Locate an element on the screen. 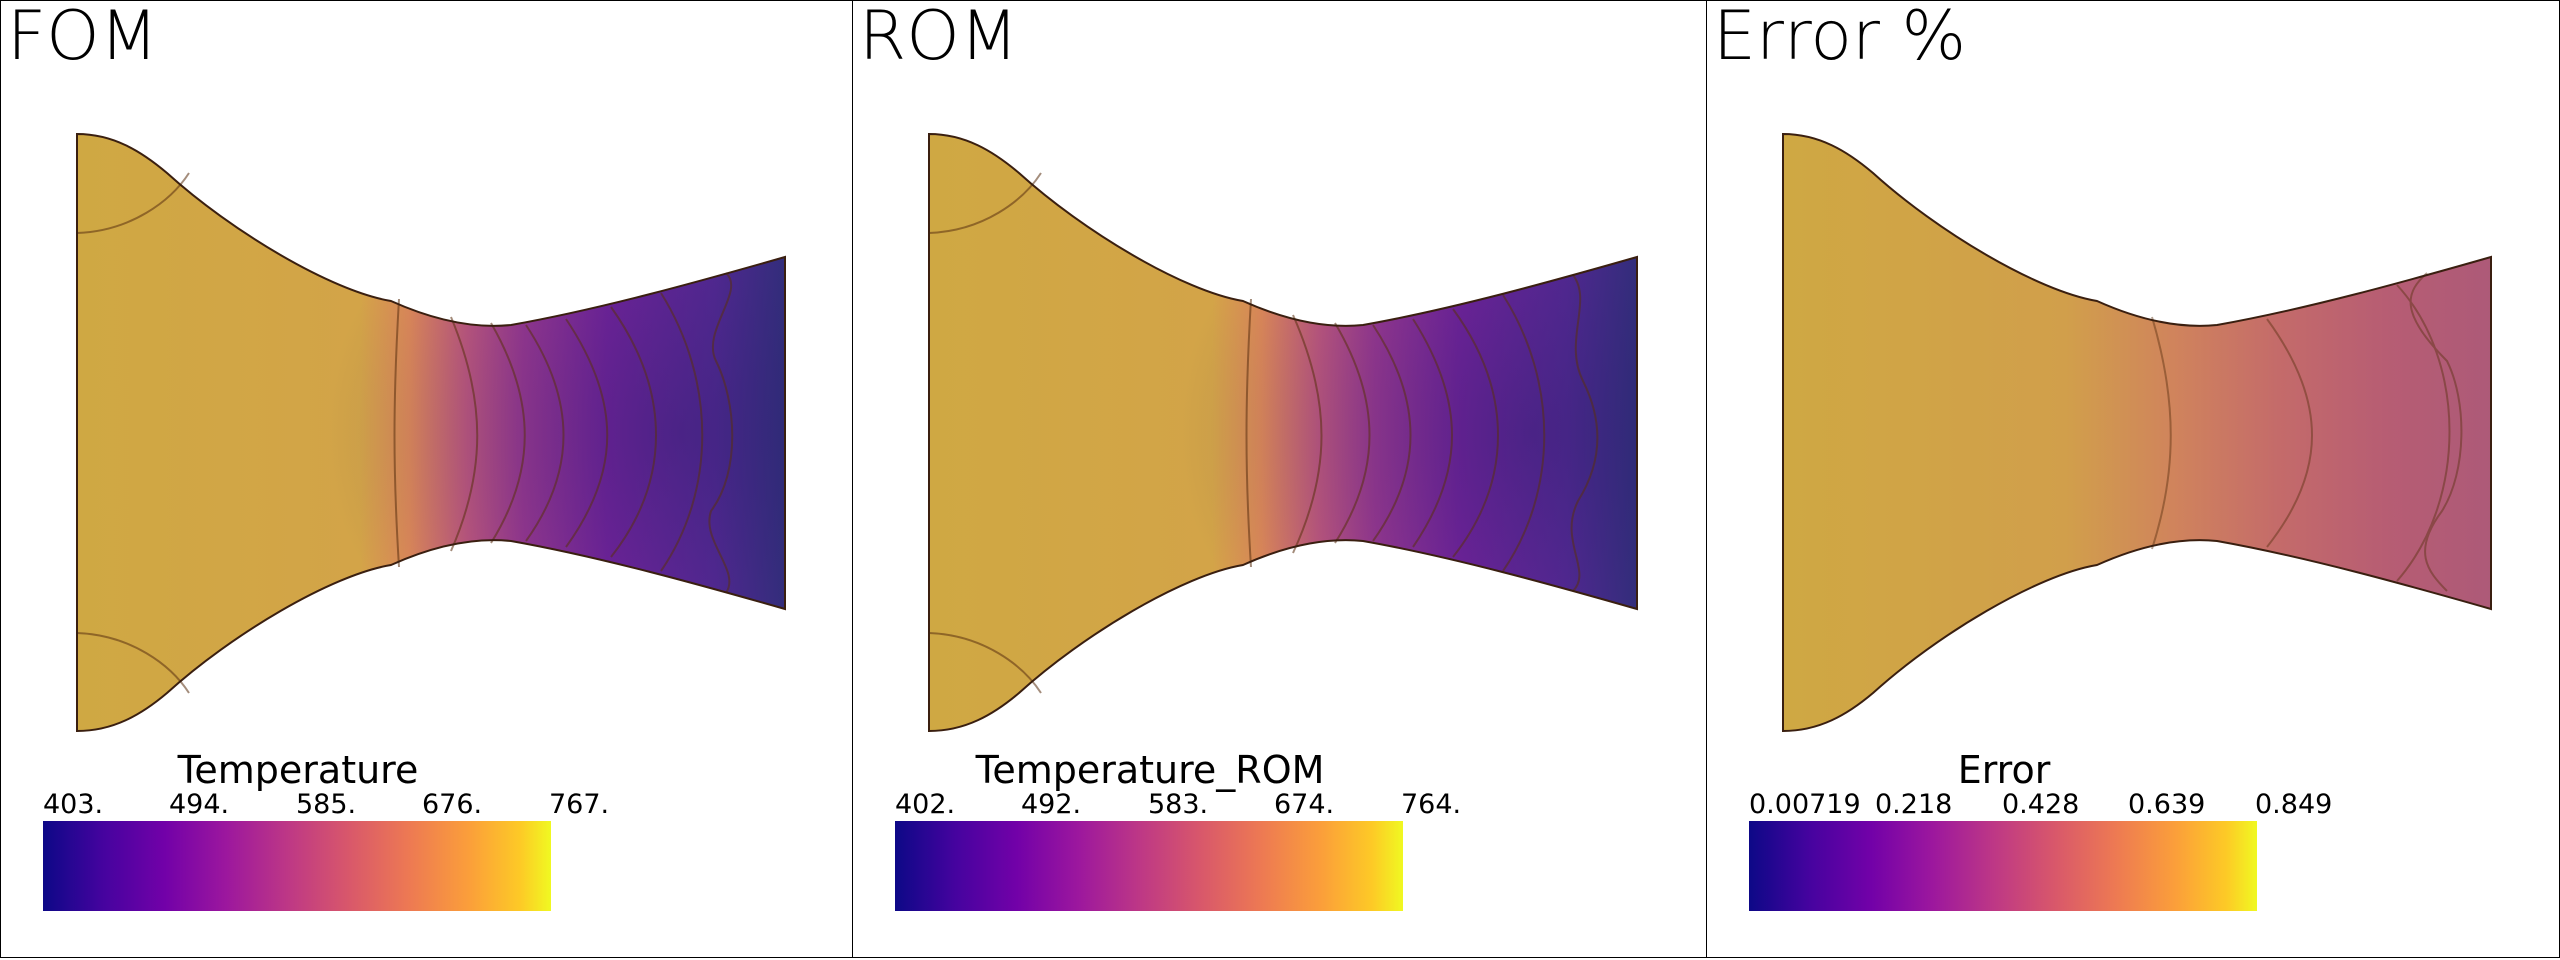 This screenshot has width=2560, height=960. panel-title: ROM is located at coordinates (939, 38).